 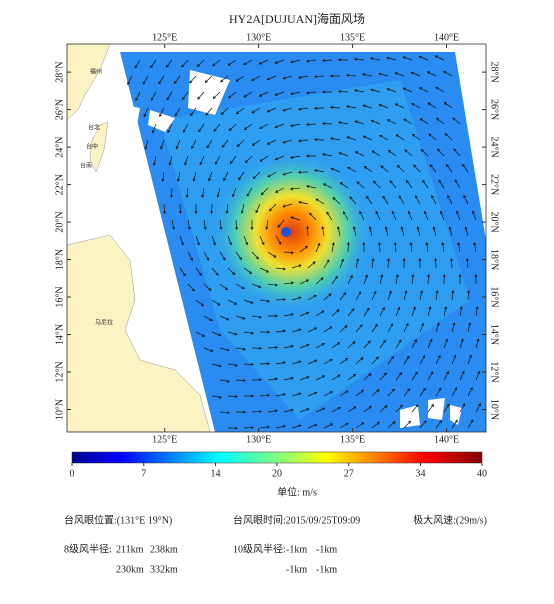 I want to click on y-tick-label: 10°N, so click(x=59, y=409).